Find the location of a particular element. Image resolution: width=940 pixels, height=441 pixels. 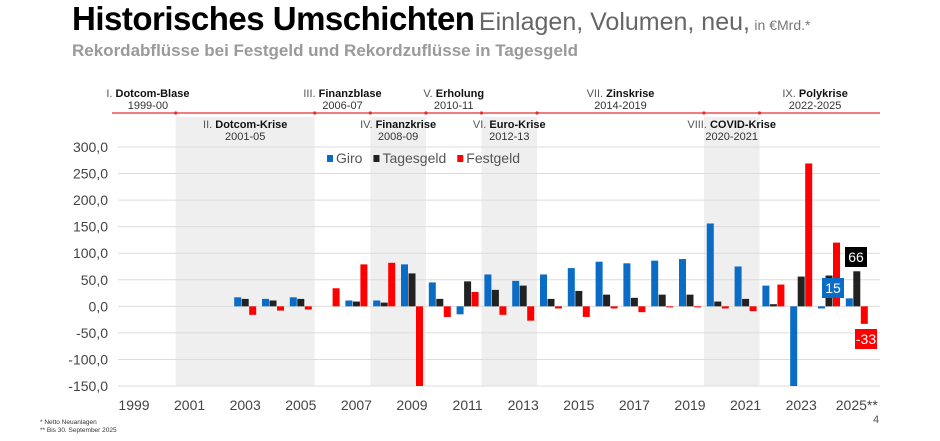

bar-giro-2014 is located at coordinates (543, 290).